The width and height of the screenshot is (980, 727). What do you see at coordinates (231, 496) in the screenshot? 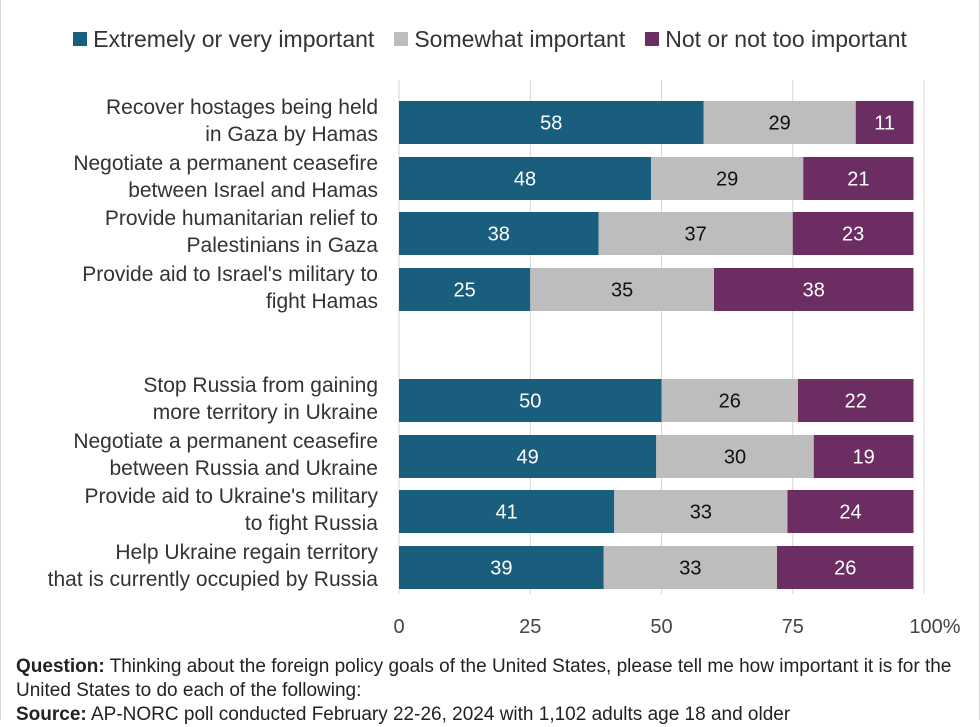
I see `category-label-line: Provide aid to Ukraine's military` at bounding box center [231, 496].